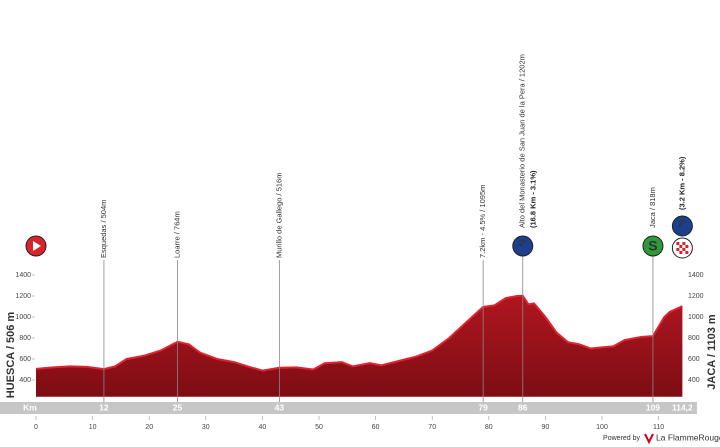 Image resolution: width=720 pixels, height=447 pixels. Describe the element at coordinates (653, 407) in the screenshot. I see `km-marker: 109` at that location.